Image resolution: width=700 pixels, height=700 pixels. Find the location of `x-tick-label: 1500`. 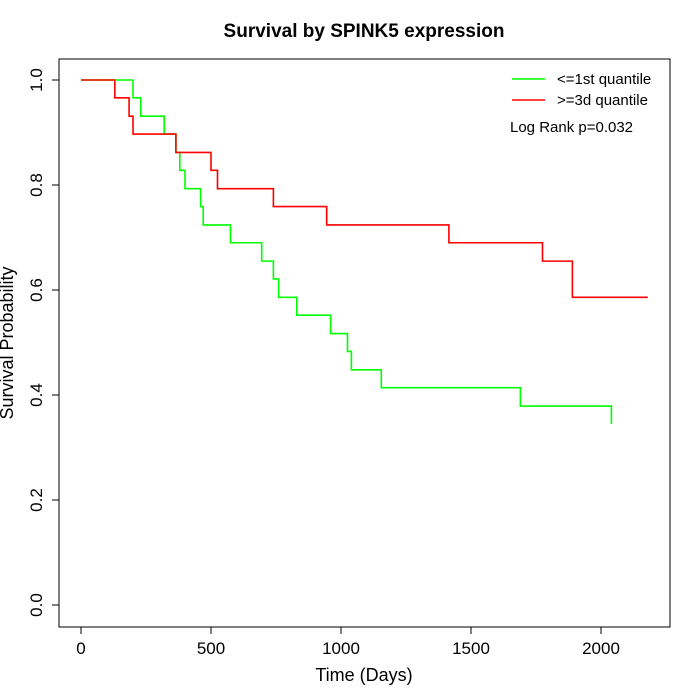

x-tick-label: 1500 is located at coordinates (471, 648).